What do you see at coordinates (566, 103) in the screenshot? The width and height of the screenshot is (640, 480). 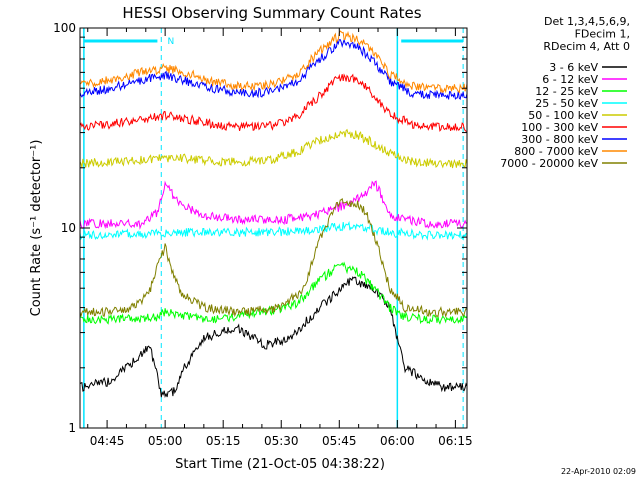 I see `legend-label: 25 - 50 keV` at bounding box center [566, 103].